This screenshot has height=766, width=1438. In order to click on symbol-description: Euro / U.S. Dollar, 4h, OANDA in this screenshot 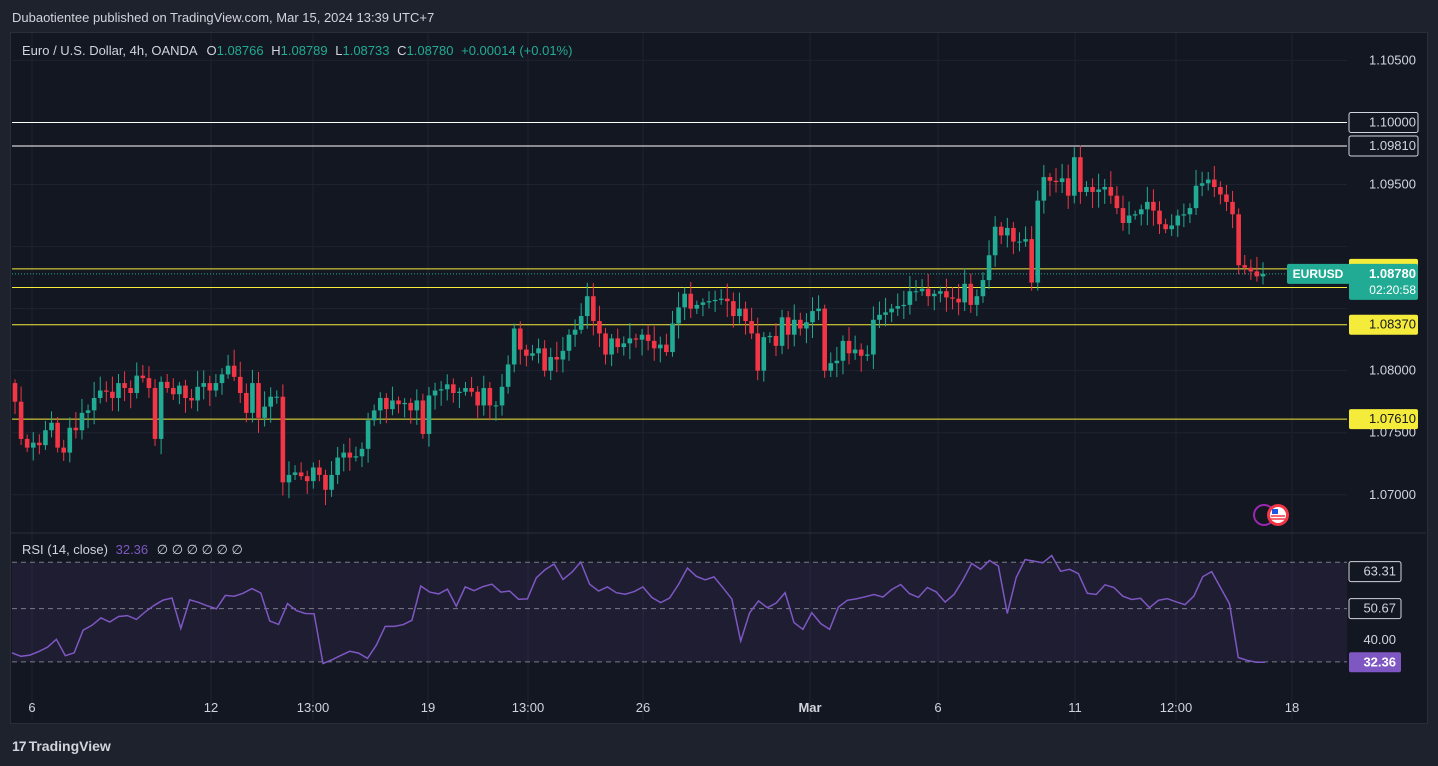, I will do `click(109, 50)`.